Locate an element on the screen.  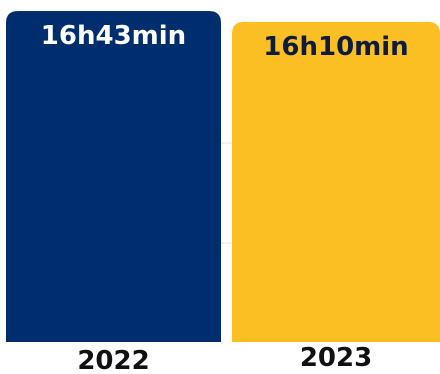
value-label-2022: 16h43min is located at coordinates (113, 36).